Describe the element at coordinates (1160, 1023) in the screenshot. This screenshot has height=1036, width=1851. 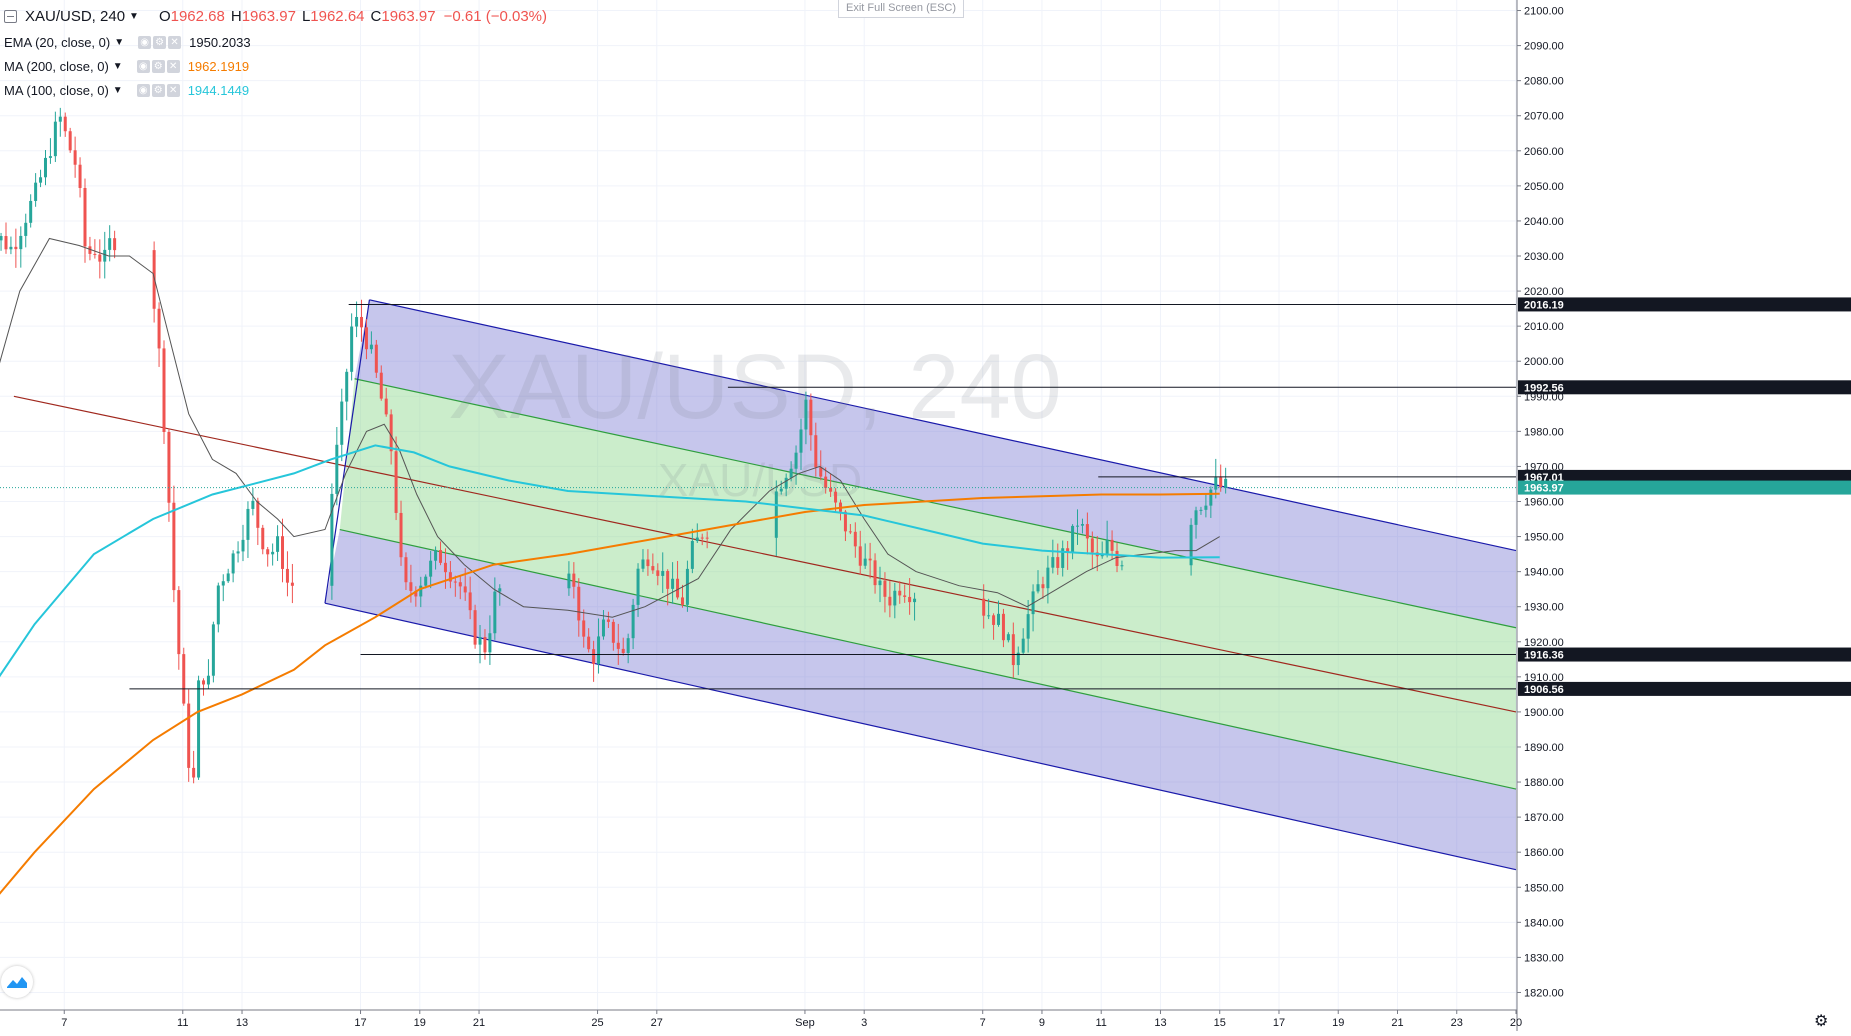
I see `x-tick-label: 13` at that location.